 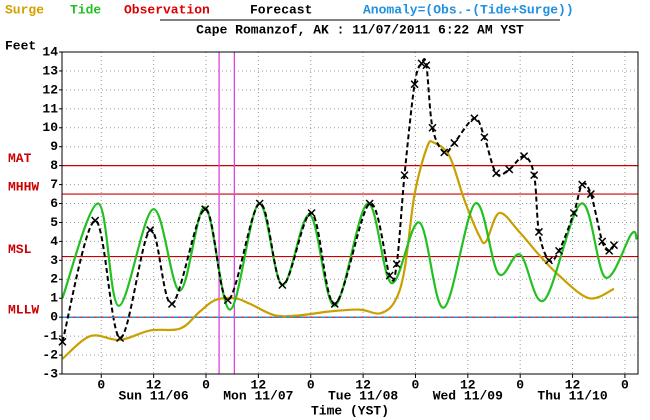 What do you see at coordinates (54, 203) in the screenshot?
I see `y-tick-label: 6` at bounding box center [54, 203].